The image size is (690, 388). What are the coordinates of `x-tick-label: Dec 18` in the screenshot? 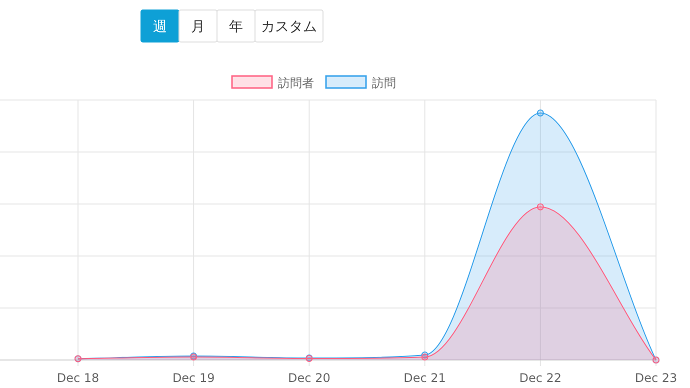 It's located at (78, 378).